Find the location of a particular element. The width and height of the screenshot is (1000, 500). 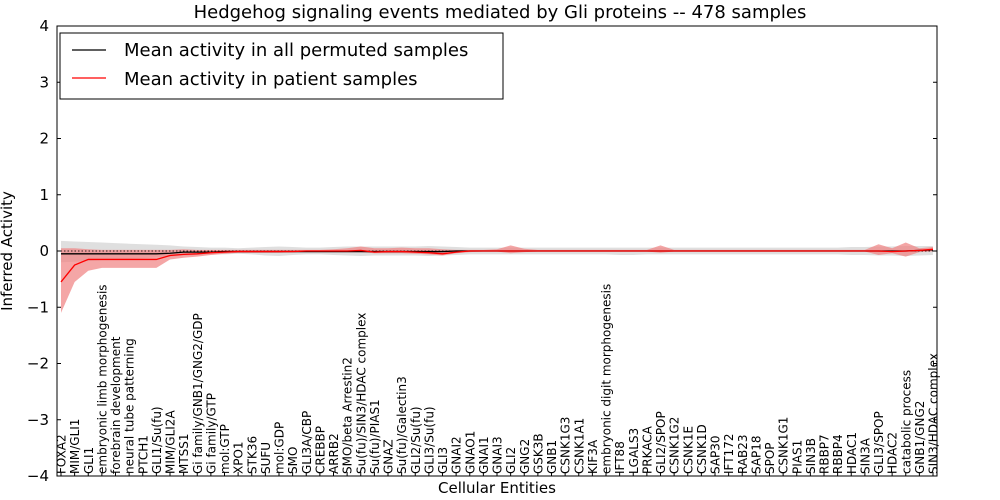

x-tick-label: STK36 is located at coordinates (252, 455).